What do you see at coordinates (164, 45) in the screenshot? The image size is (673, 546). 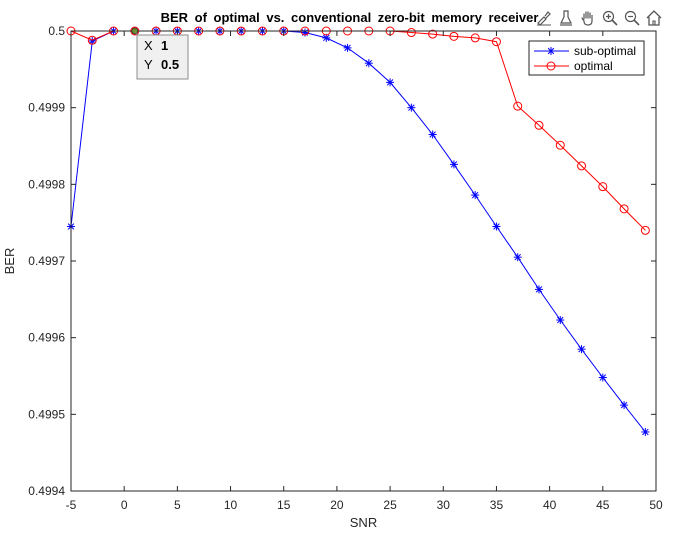 I see `datatip-x-value: 1` at bounding box center [164, 45].